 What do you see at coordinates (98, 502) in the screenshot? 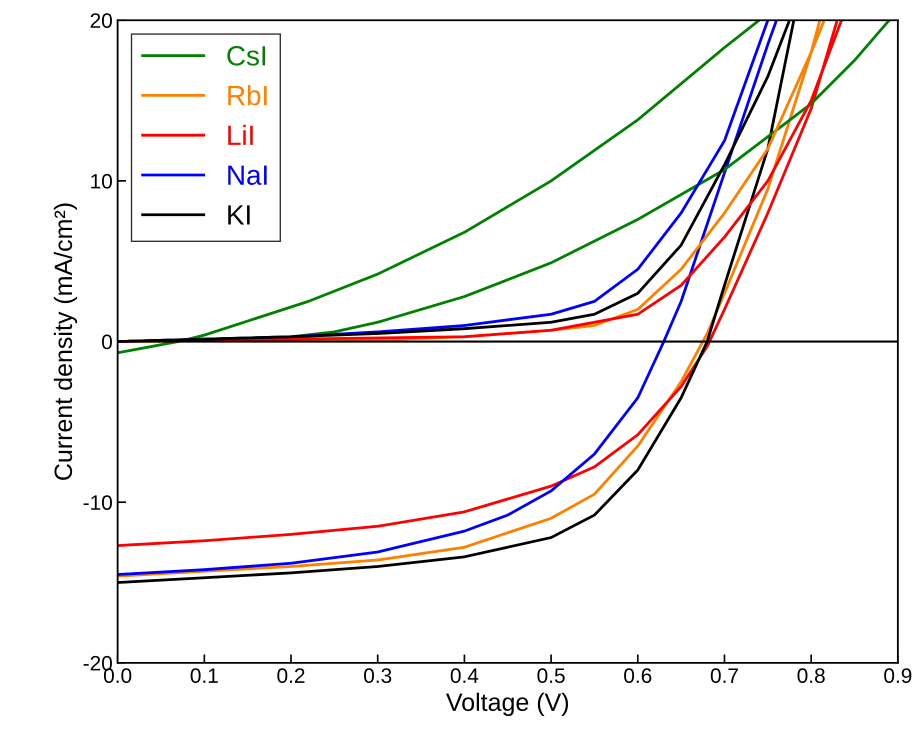
I see `y-tick-label: -10` at bounding box center [98, 502].